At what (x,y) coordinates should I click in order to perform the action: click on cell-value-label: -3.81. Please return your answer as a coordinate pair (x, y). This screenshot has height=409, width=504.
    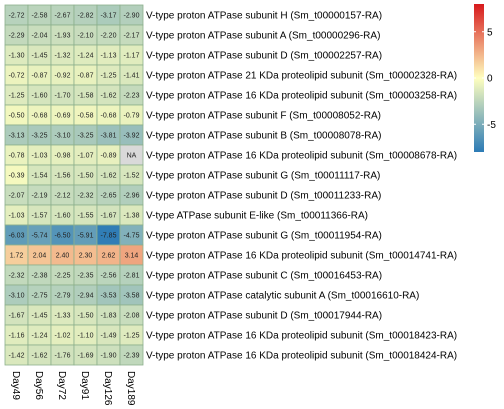
    Looking at the image, I should click on (109, 136).